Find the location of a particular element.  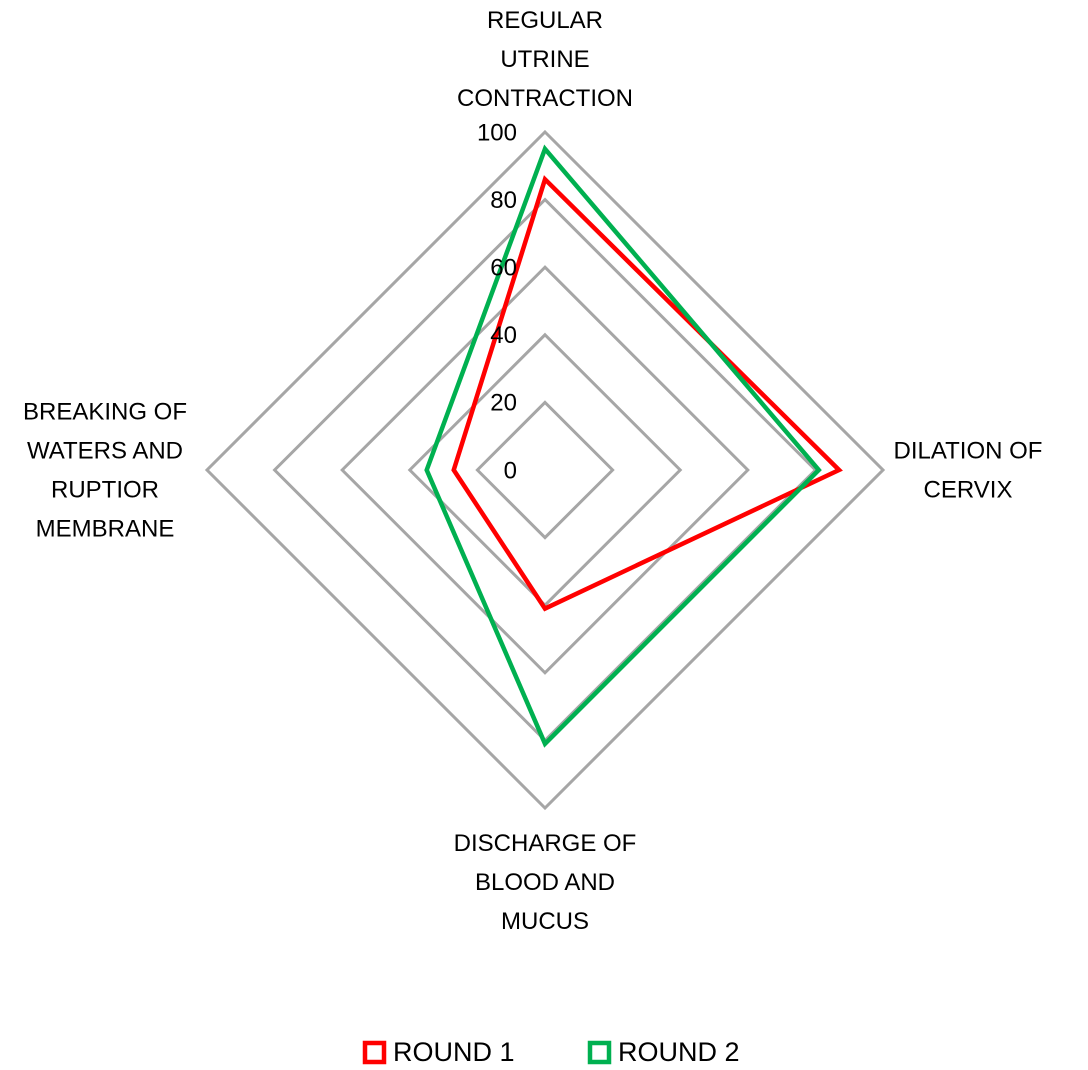

y-tick-label: 40 is located at coordinates (503, 335).